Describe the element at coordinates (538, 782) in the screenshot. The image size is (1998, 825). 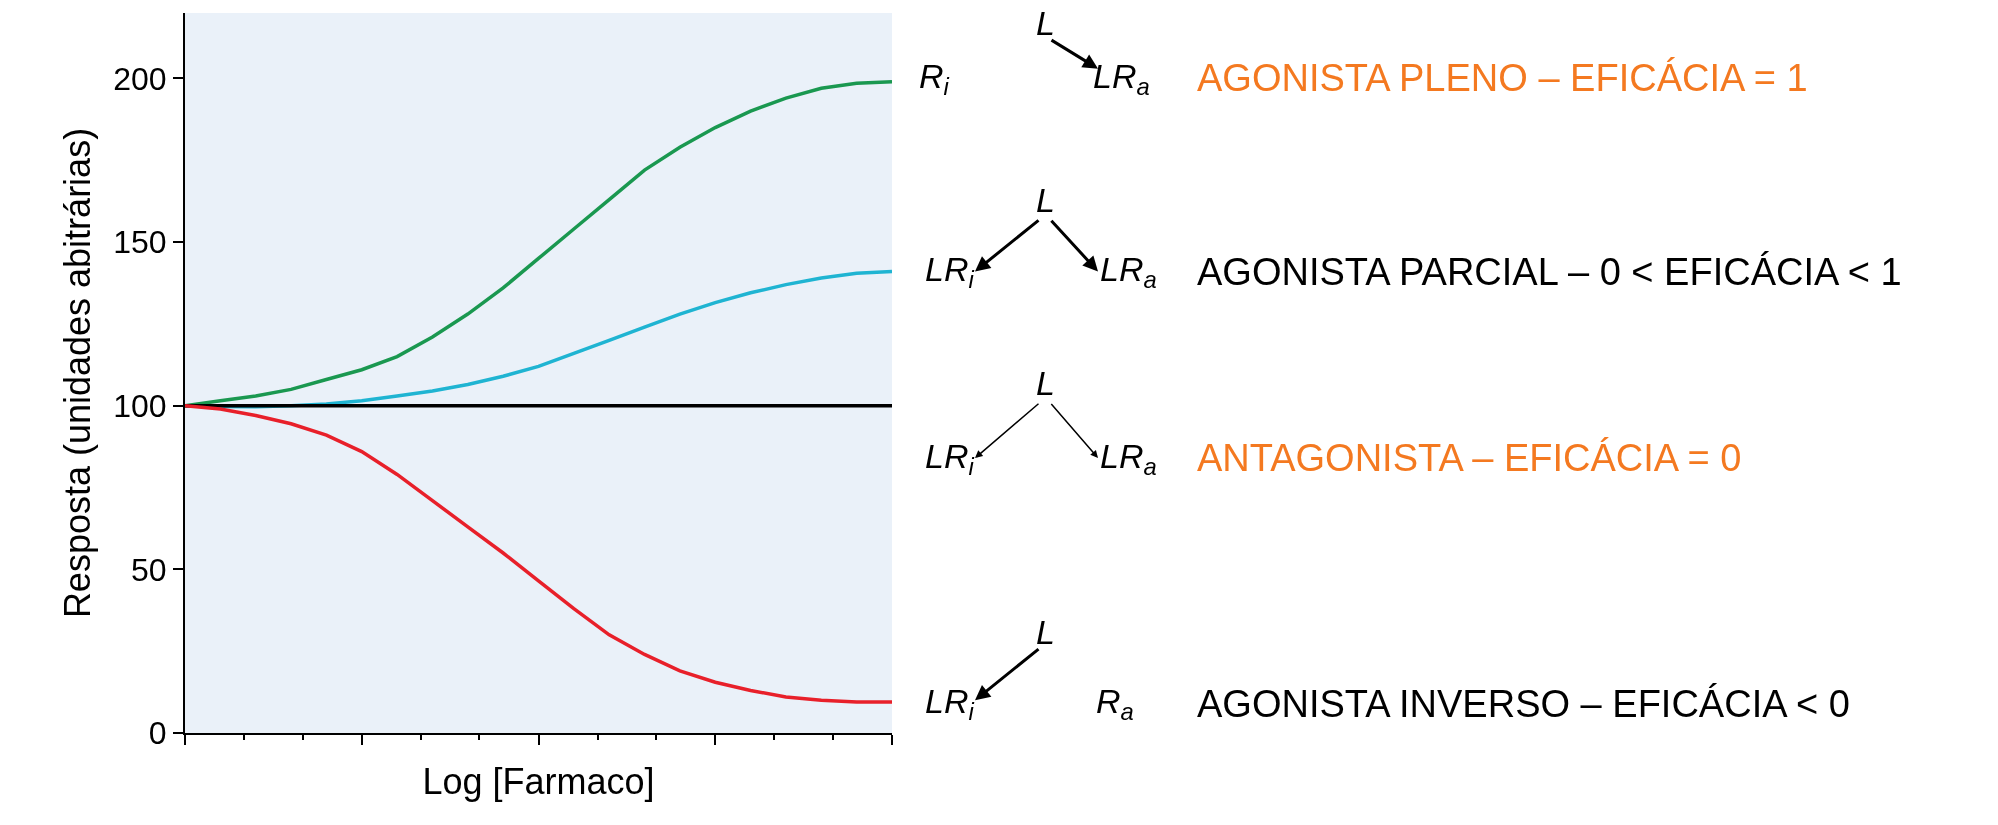
I see `x-axis-title: Log [Farmaco]` at that location.